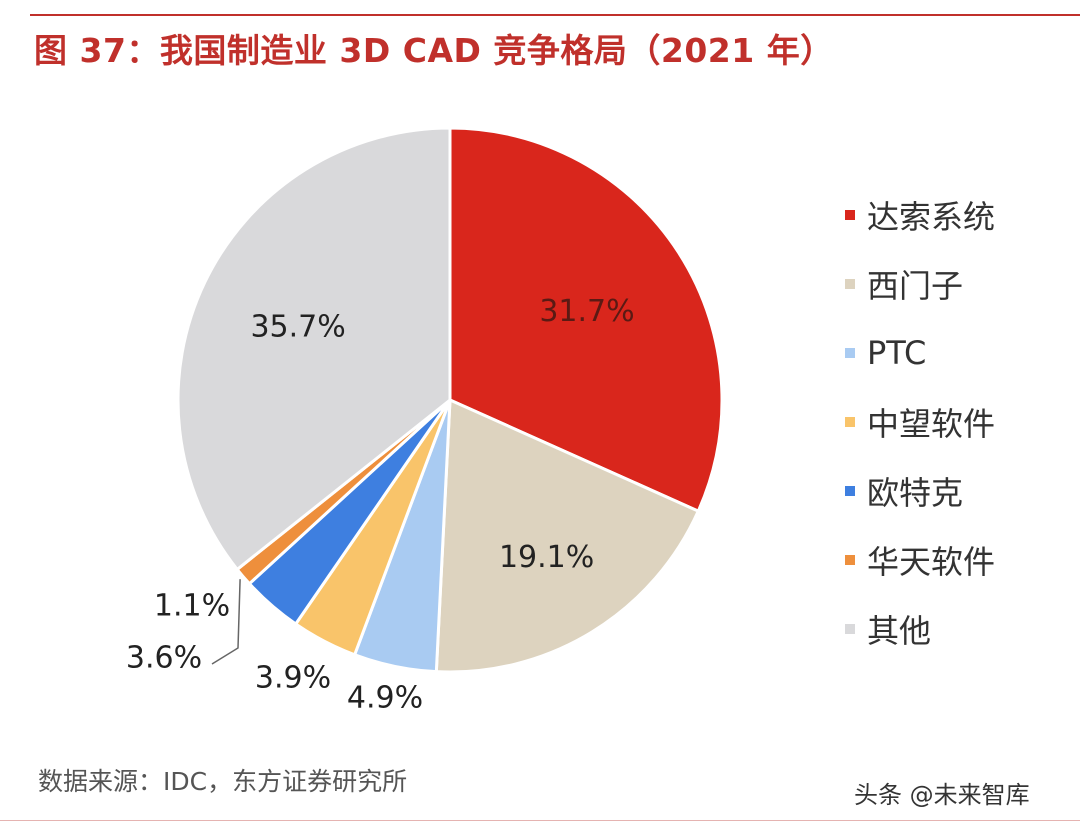  I want to click on data-label-zwsoft: 3.9%, so click(293, 678).